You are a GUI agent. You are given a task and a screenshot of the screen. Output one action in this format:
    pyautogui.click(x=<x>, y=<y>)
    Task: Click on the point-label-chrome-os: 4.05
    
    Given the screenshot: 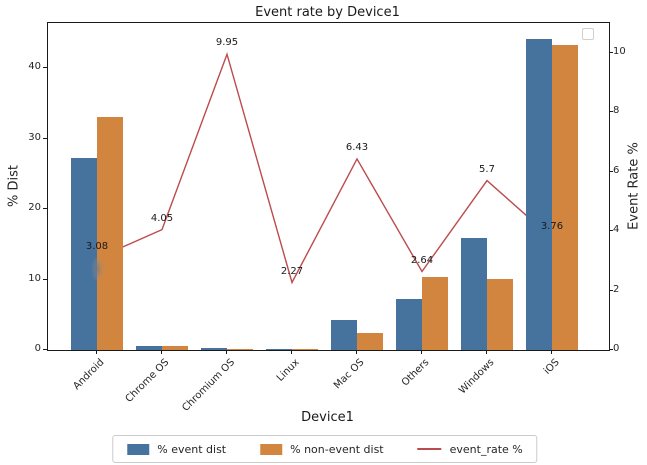 What is the action you would take?
    pyautogui.click(x=162, y=218)
    